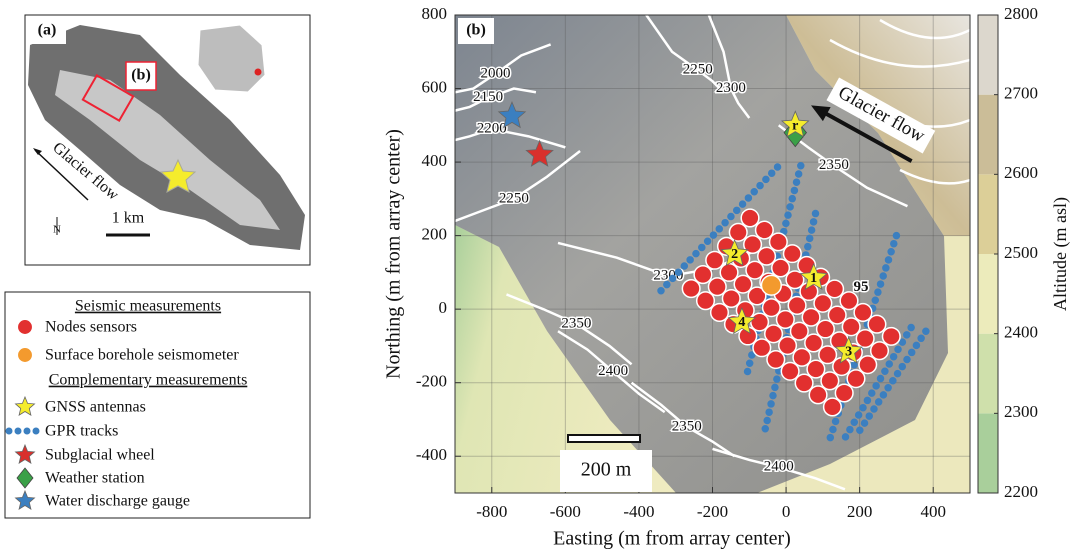 The height and width of the screenshot is (556, 1082). Describe the element at coordinates (435, 13) in the screenshot. I see `y-tick-label: 800` at that location.